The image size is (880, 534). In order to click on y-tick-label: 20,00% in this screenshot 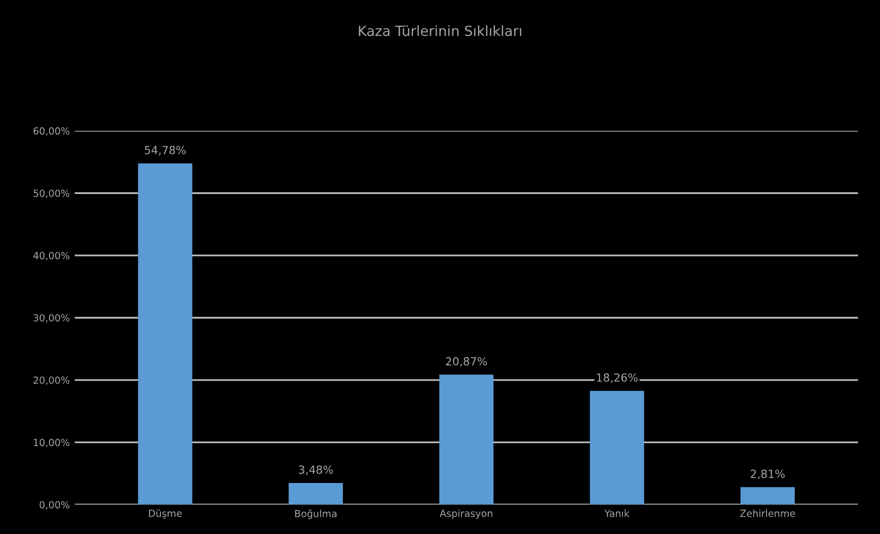, I will do `click(52, 380)`.